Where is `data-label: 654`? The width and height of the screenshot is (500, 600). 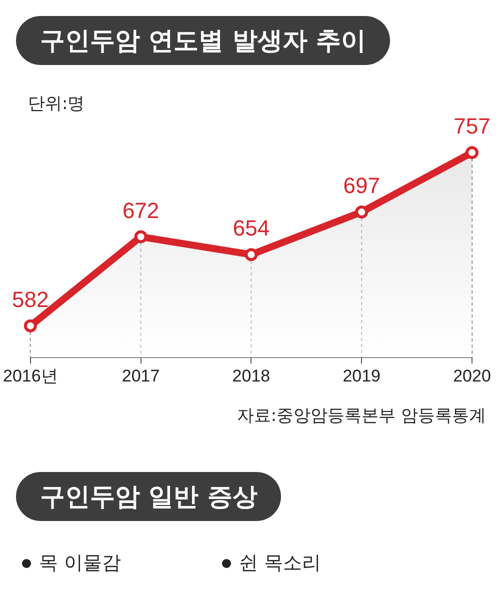
data-label: 654 is located at coordinates (251, 228).